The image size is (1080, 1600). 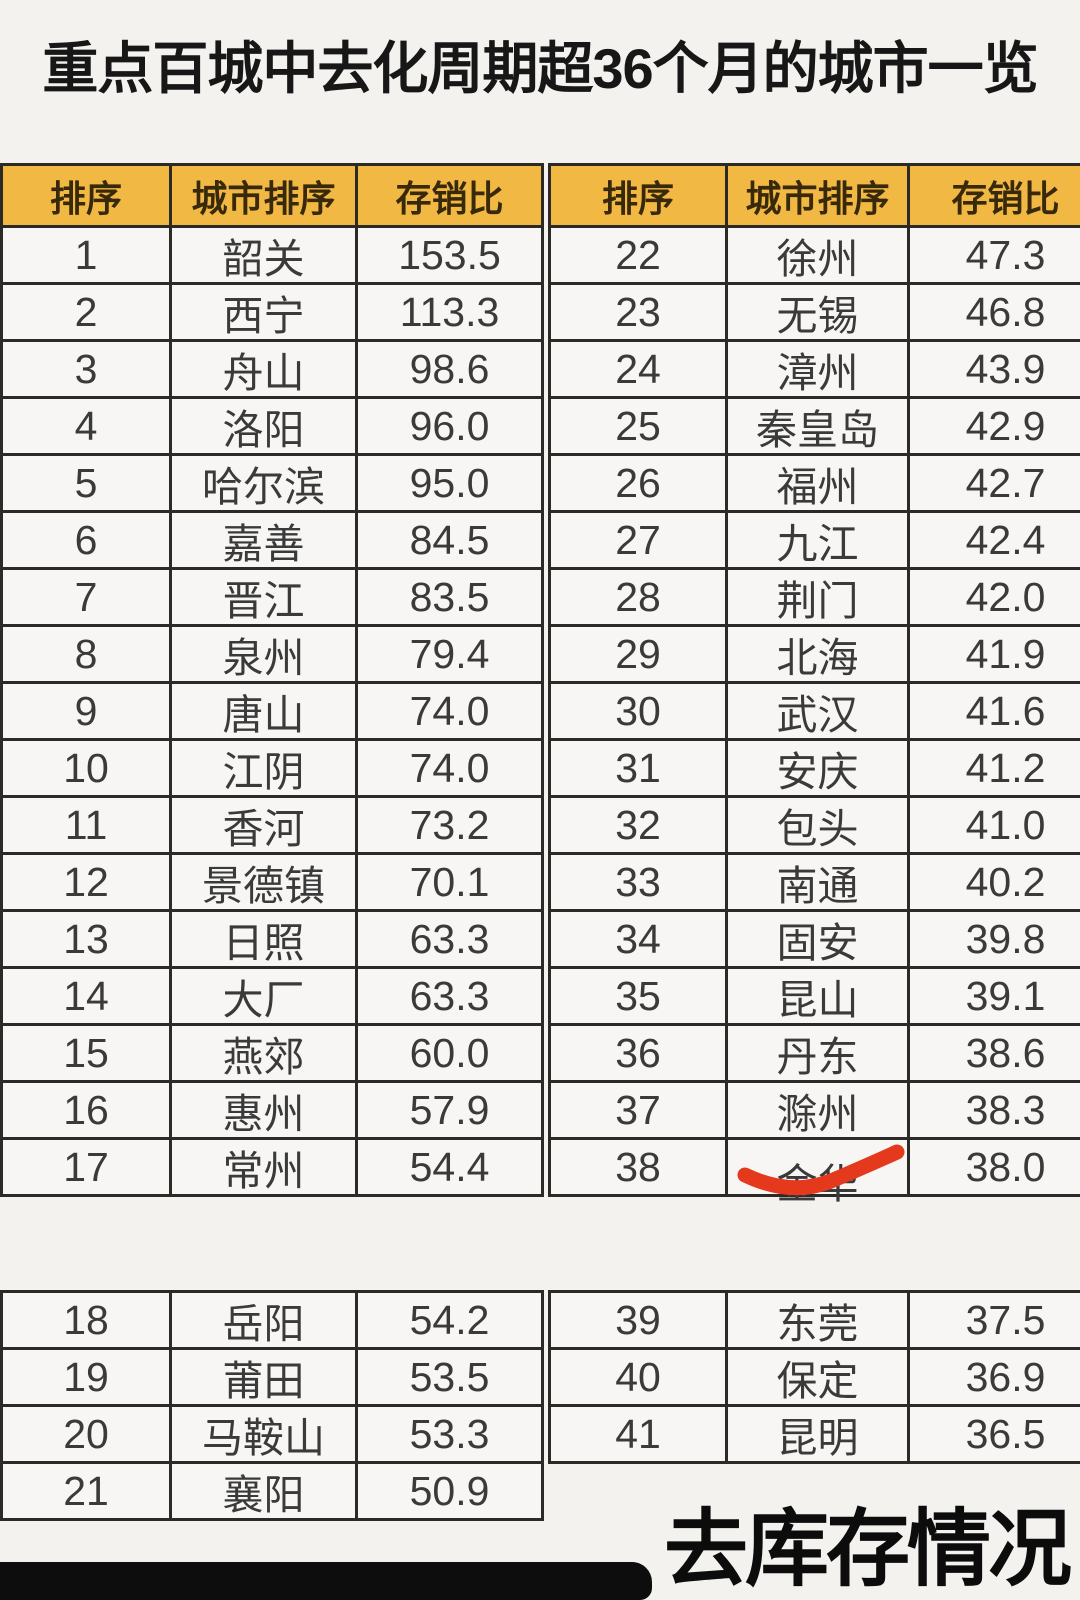 I want to click on city-cell: 福州, so click(x=819, y=483).